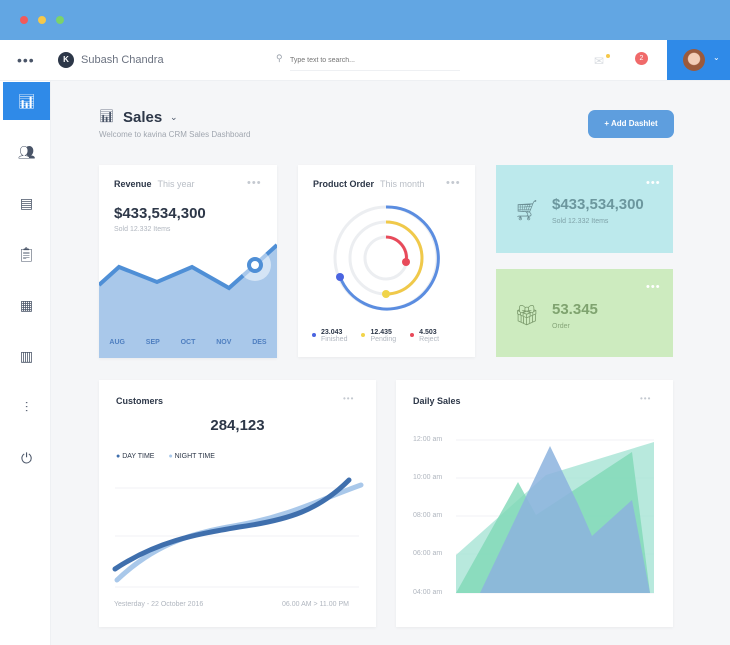  What do you see at coordinates (428, 515) in the screenshot?
I see `y-tick: 08:00 am` at bounding box center [428, 515].